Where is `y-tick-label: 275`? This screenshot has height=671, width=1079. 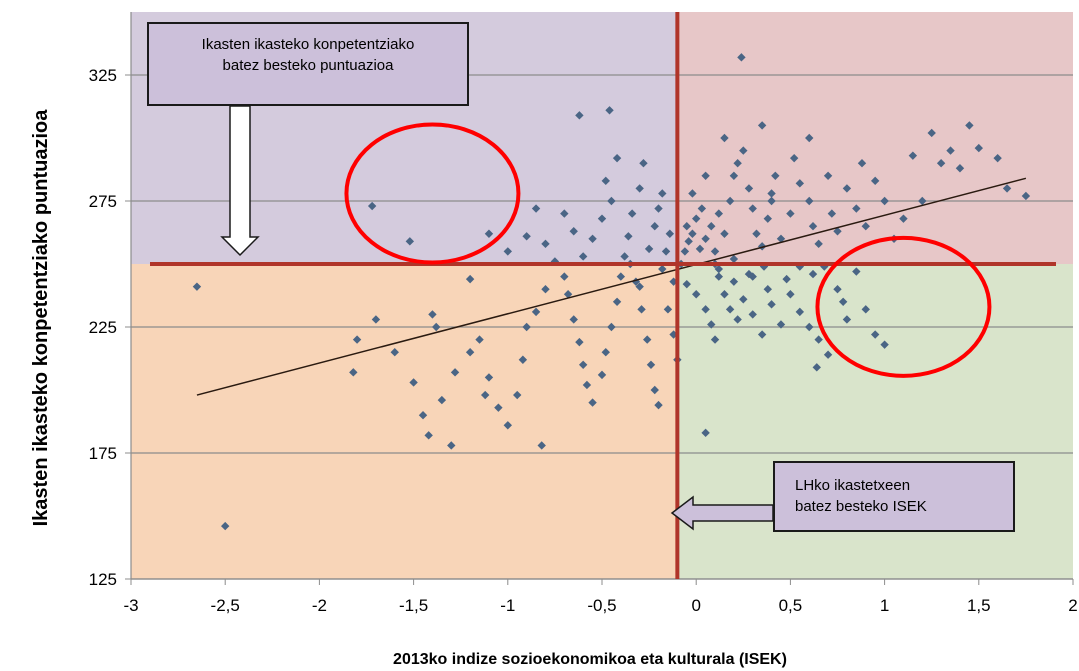
y-tick-label: 275 is located at coordinates (103, 201).